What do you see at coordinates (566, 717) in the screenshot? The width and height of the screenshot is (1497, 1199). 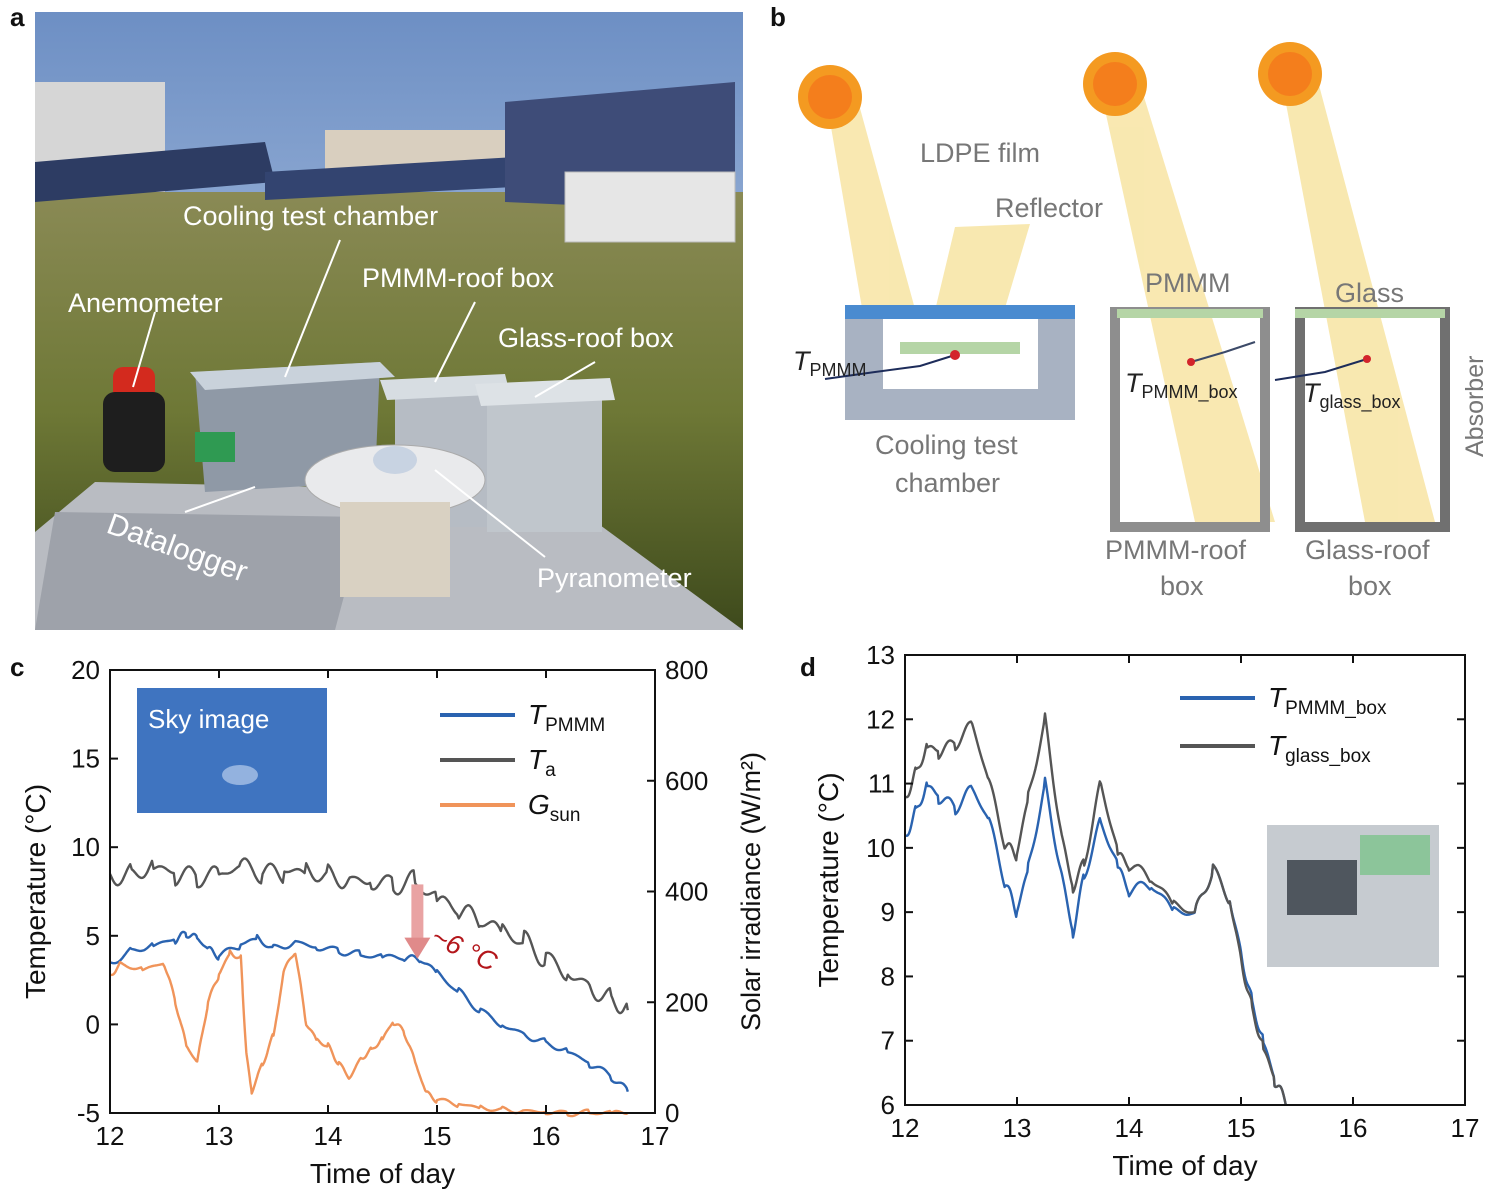 I see `legend-label: TPMMM` at bounding box center [566, 717].